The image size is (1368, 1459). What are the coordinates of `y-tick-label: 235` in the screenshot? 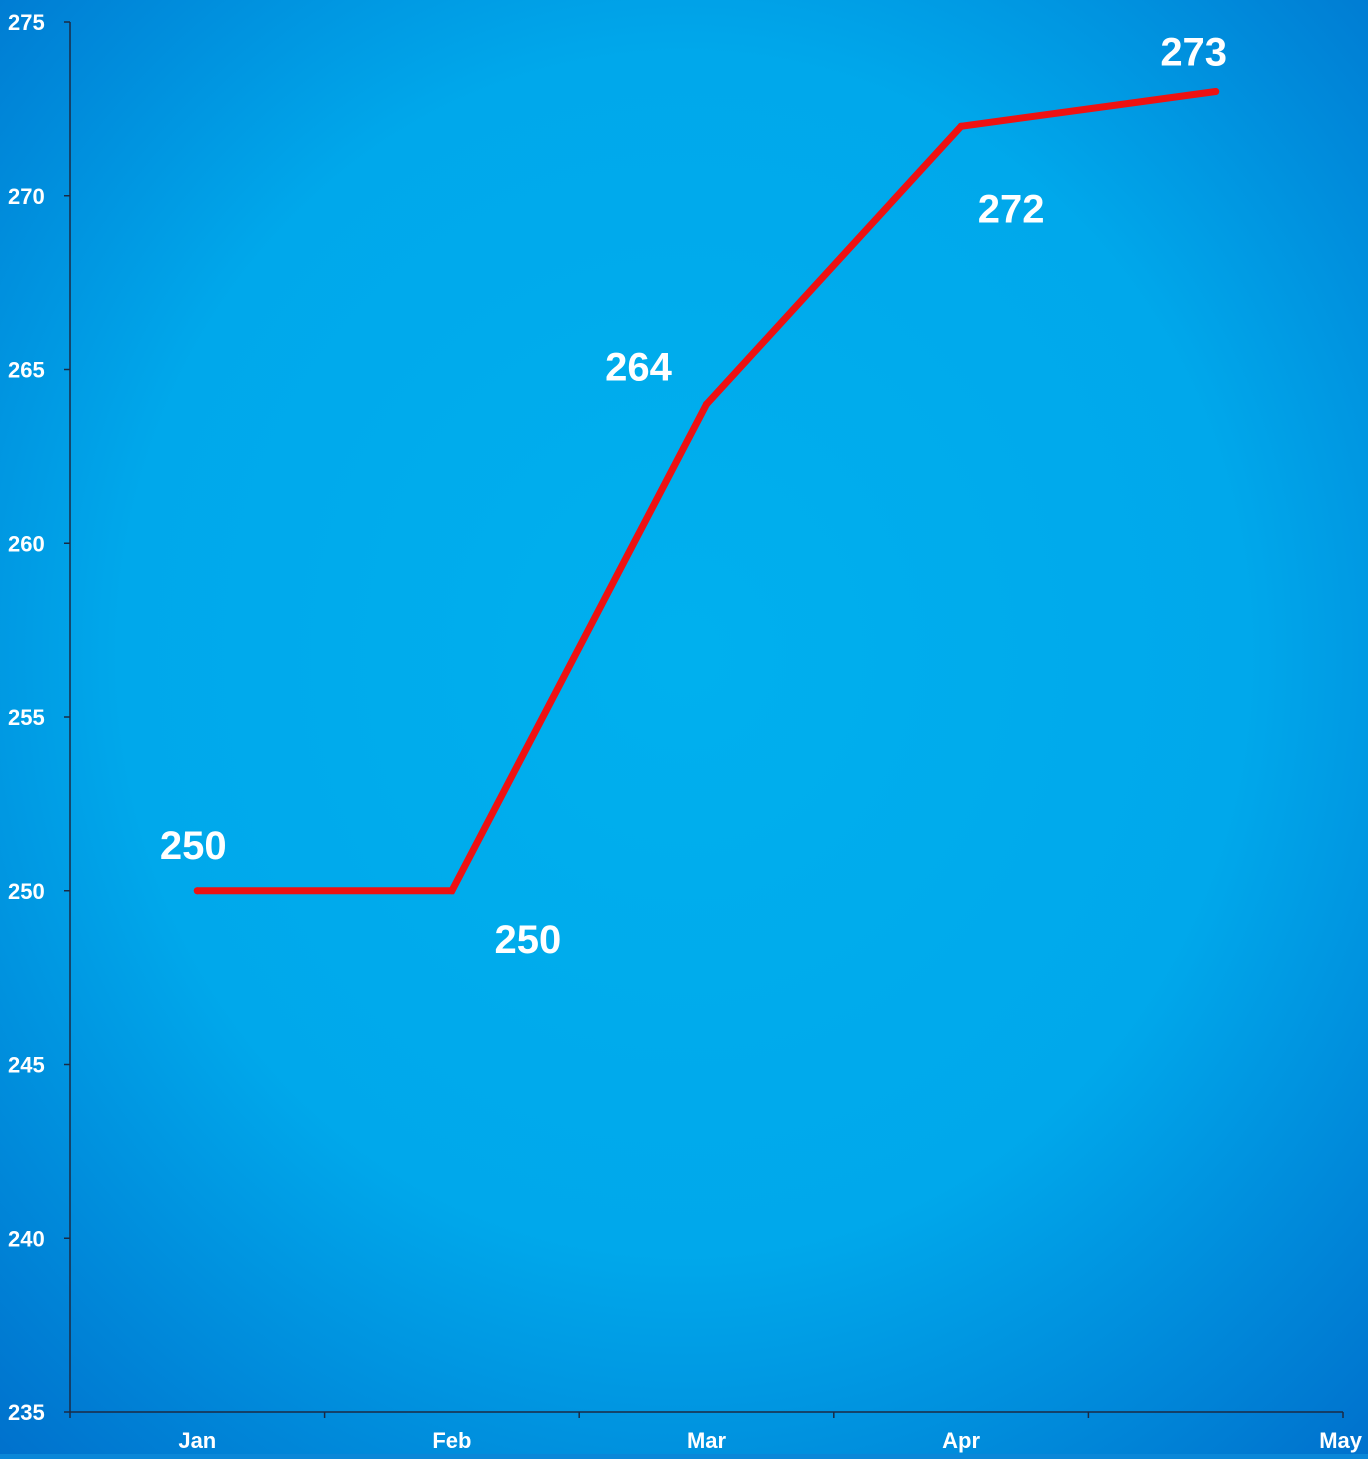 It's located at (26, 1412).